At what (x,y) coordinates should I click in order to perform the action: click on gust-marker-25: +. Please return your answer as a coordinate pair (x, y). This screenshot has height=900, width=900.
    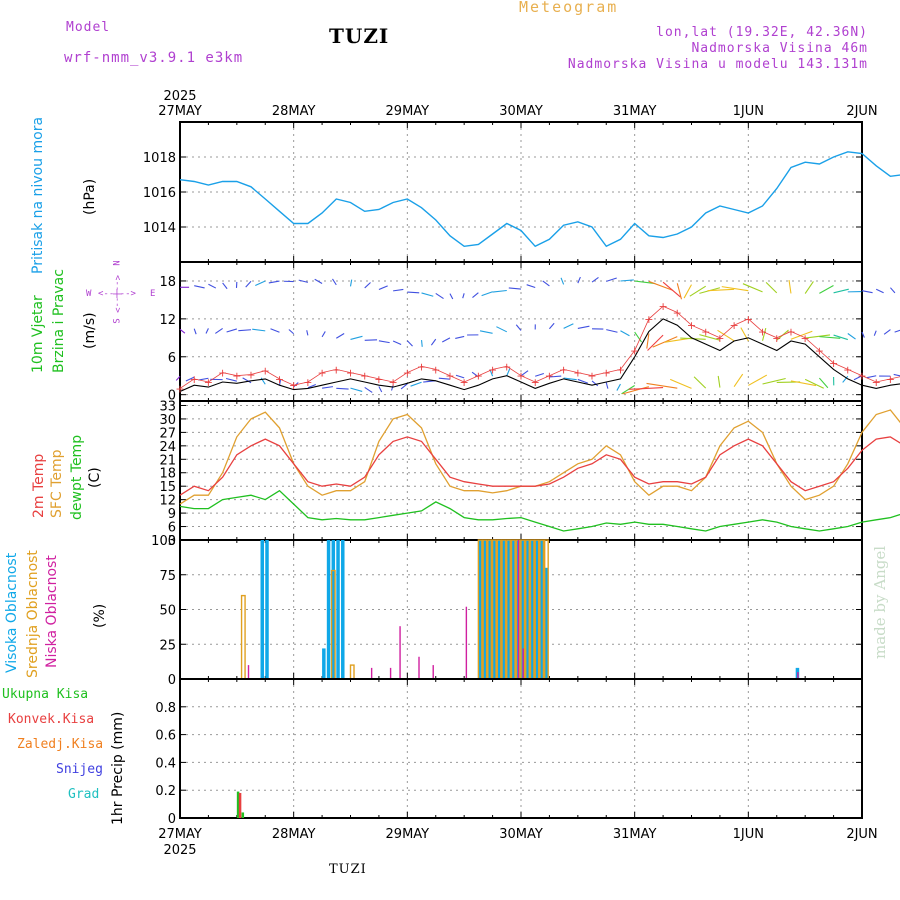
    Looking at the image, I should click on (535, 382).